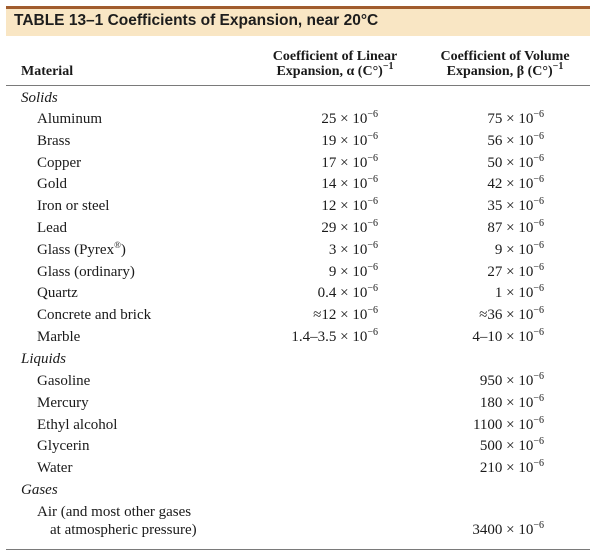 This screenshot has height=560, width=600. I want to click on linear-coefficient: 14 × 10⁻⁶, so click(349, 183).